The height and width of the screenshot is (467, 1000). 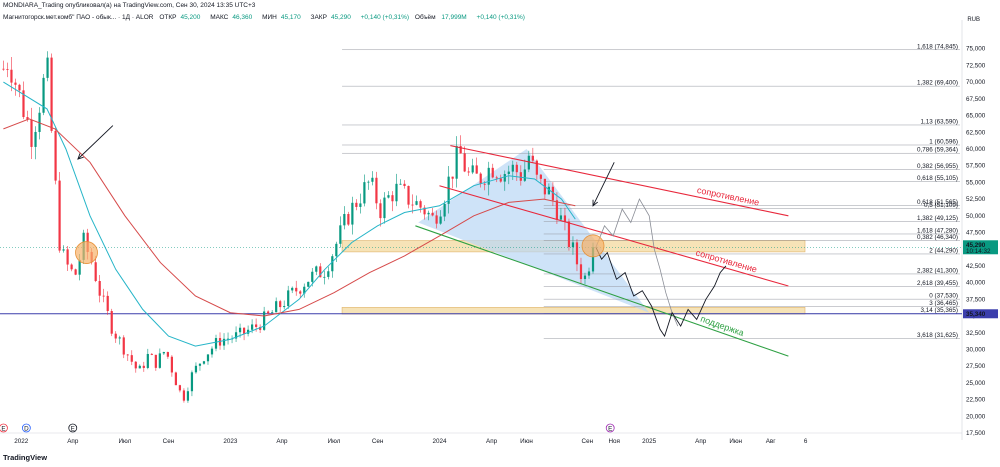 What do you see at coordinates (722, 326) in the screenshot?
I see `support-label-2: поддержка` at bounding box center [722, 326].